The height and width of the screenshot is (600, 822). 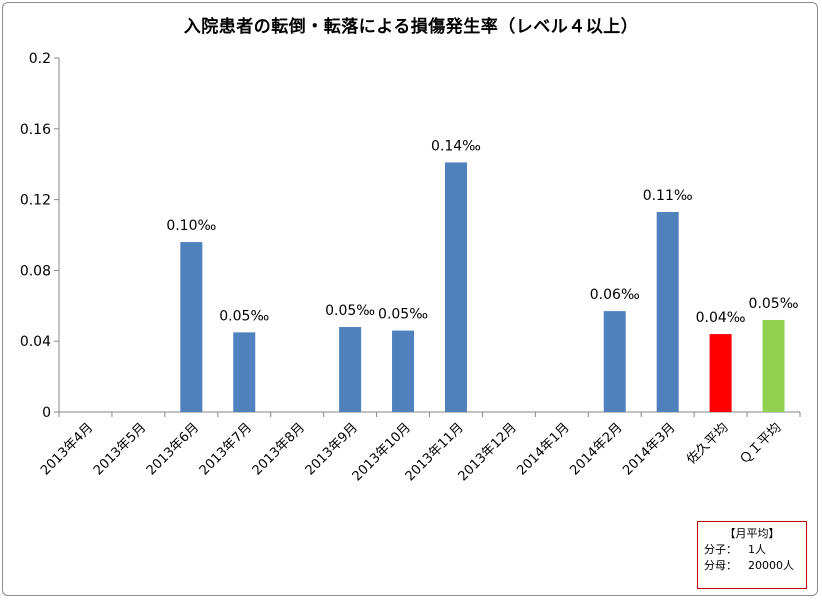 What do you see at coordinates (120, 449) in the screenshot?
I see `x-tick-label: 2013年5月` at bounding box center [120, 449].